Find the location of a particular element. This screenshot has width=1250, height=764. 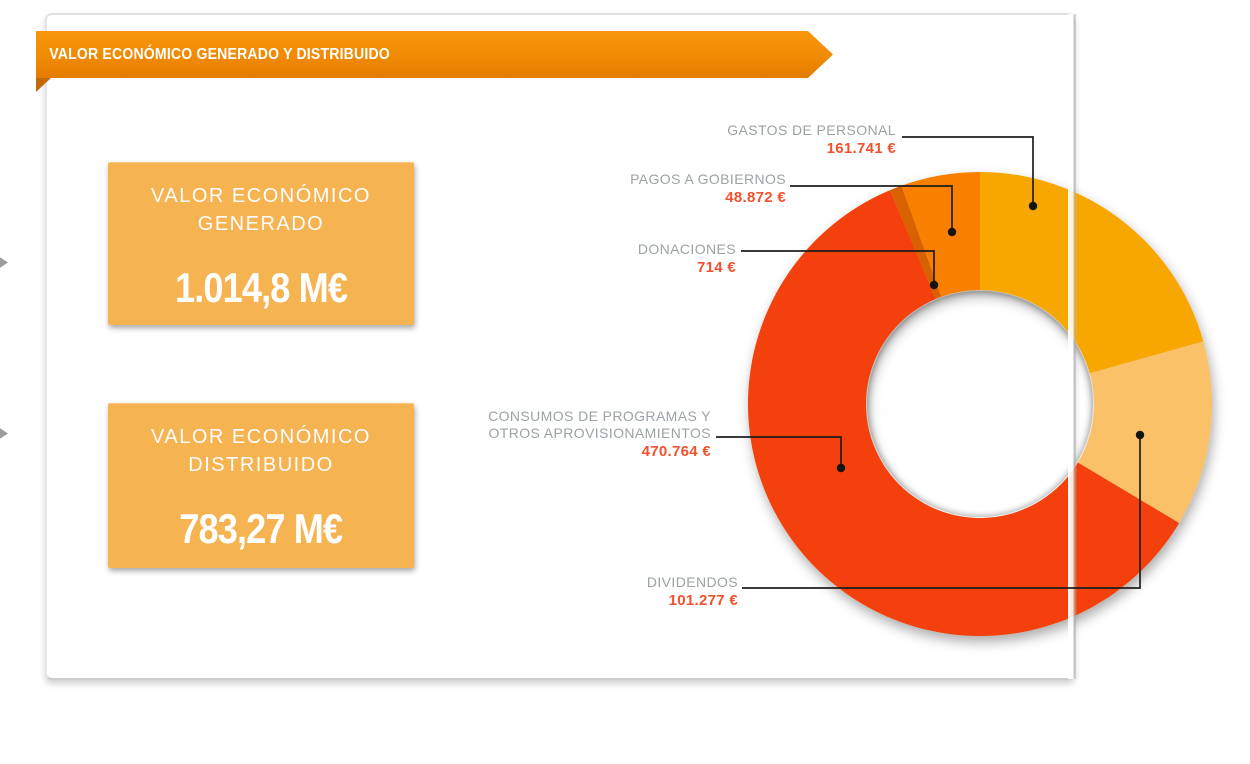

callout-label: CONSUMOS DE PROGRAMAS Y is located at coordinates (599, 416).